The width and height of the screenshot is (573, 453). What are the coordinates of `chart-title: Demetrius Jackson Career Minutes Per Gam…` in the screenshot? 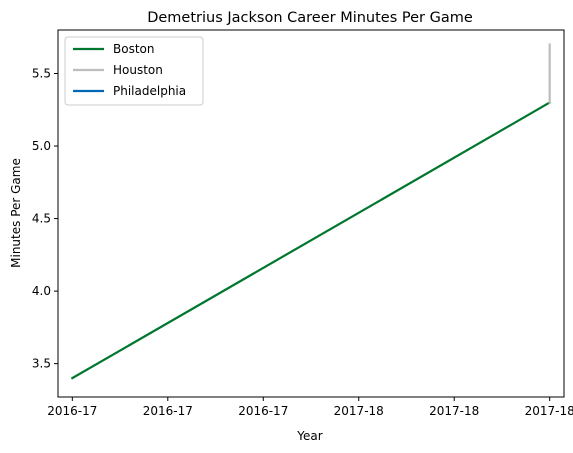 It's located at (310, 18).